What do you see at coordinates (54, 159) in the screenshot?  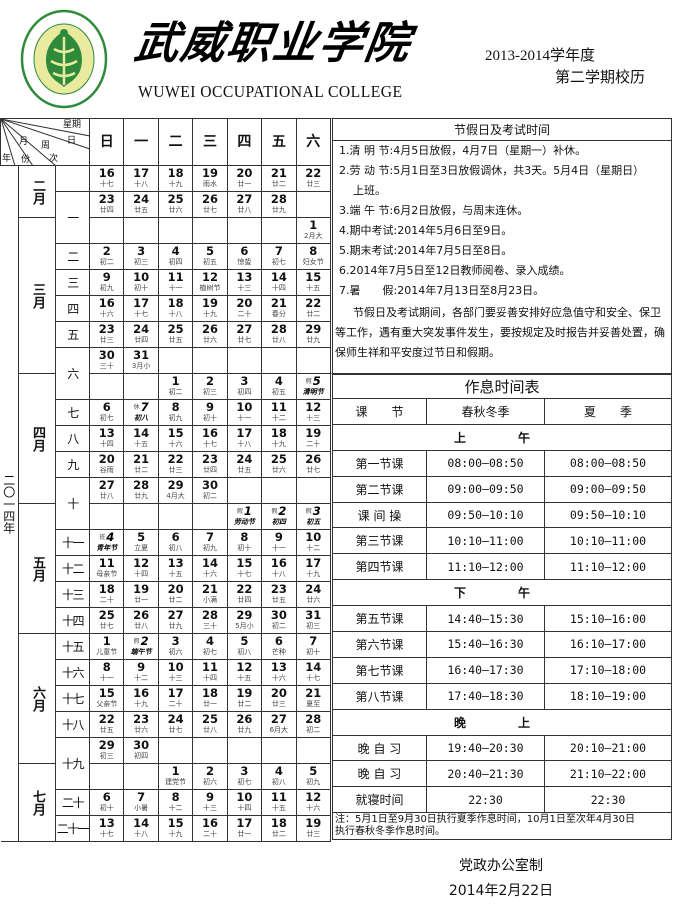 I see `corner-label-order: 次` at bounding box center [54, 159].